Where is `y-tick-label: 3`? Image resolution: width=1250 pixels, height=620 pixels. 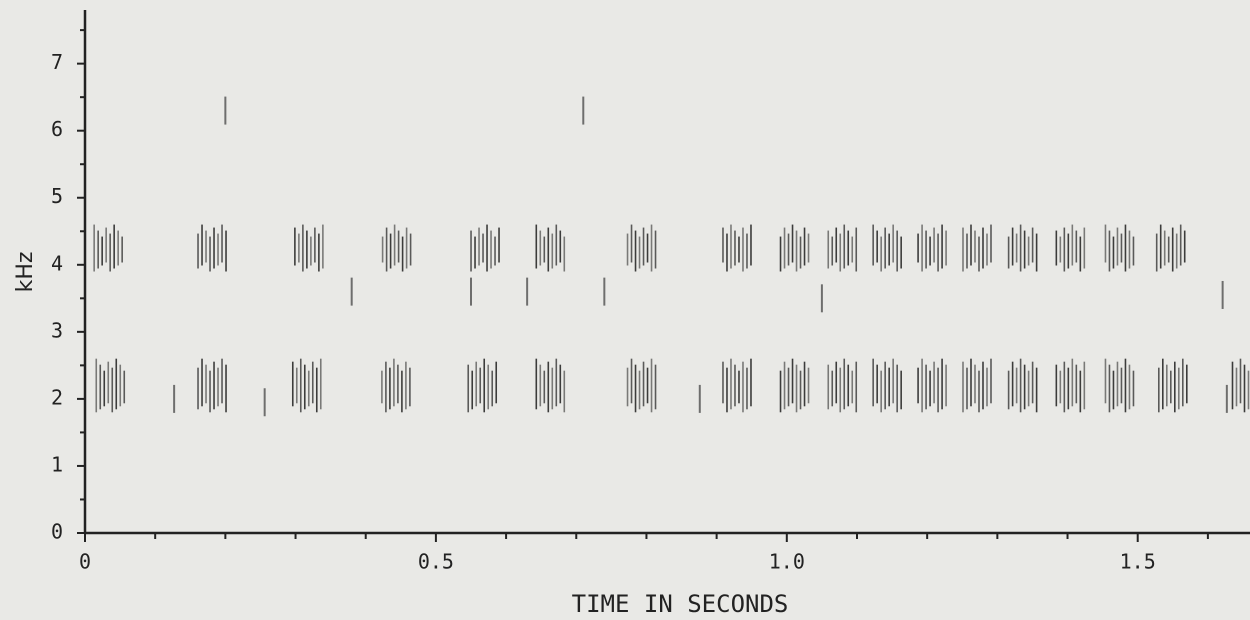
y-tick-label: 3 is located at coordinates (57, 330).